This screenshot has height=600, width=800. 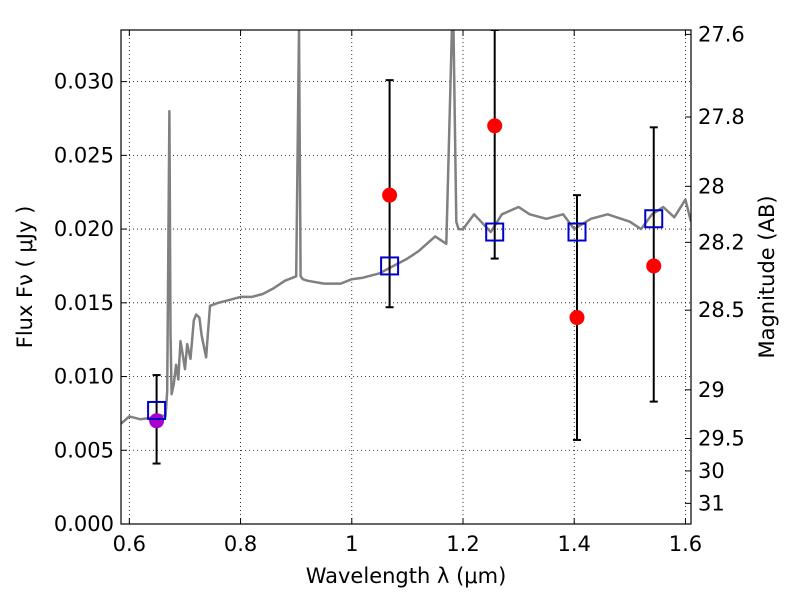 I want to click on y-tick-label: 0.010, so click(x=84, y=377).